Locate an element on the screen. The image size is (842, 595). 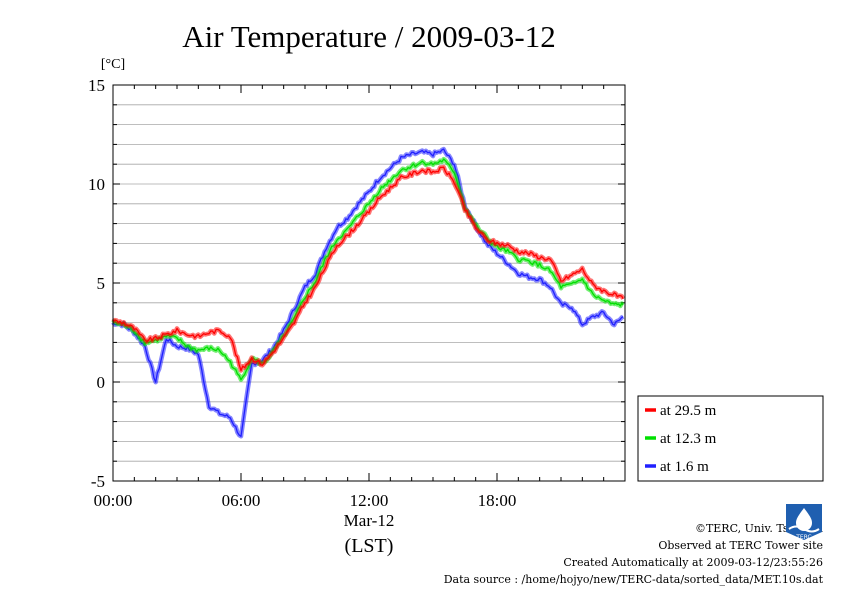
legend: at 29.5 m at 12.3 m at 1.6 m is located at coordinates (730, 438).